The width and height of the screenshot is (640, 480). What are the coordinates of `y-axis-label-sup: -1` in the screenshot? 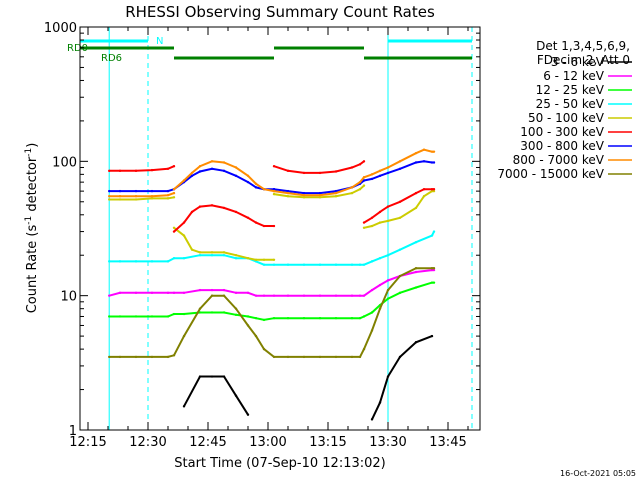 It's located at (29, 220).